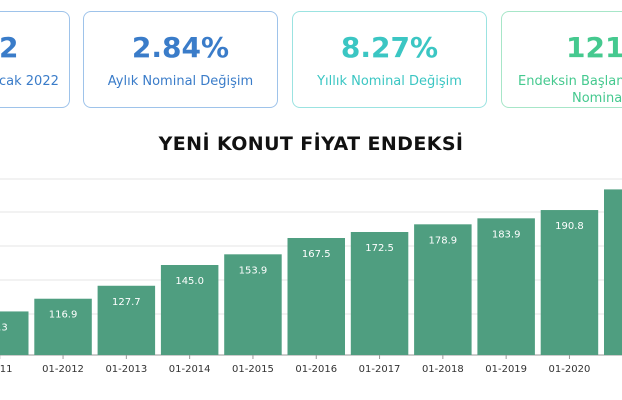  I want to click on x-tick-label: 01-2019, so click(506, 369).